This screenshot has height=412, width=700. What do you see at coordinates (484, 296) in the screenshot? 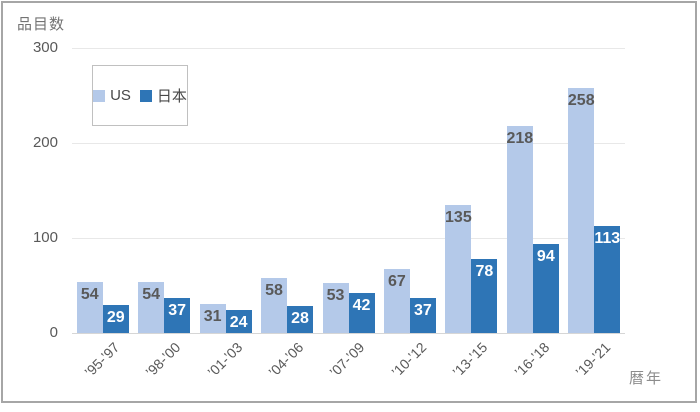
I see `japan-bar: 78` at bounding box center [484, 296].